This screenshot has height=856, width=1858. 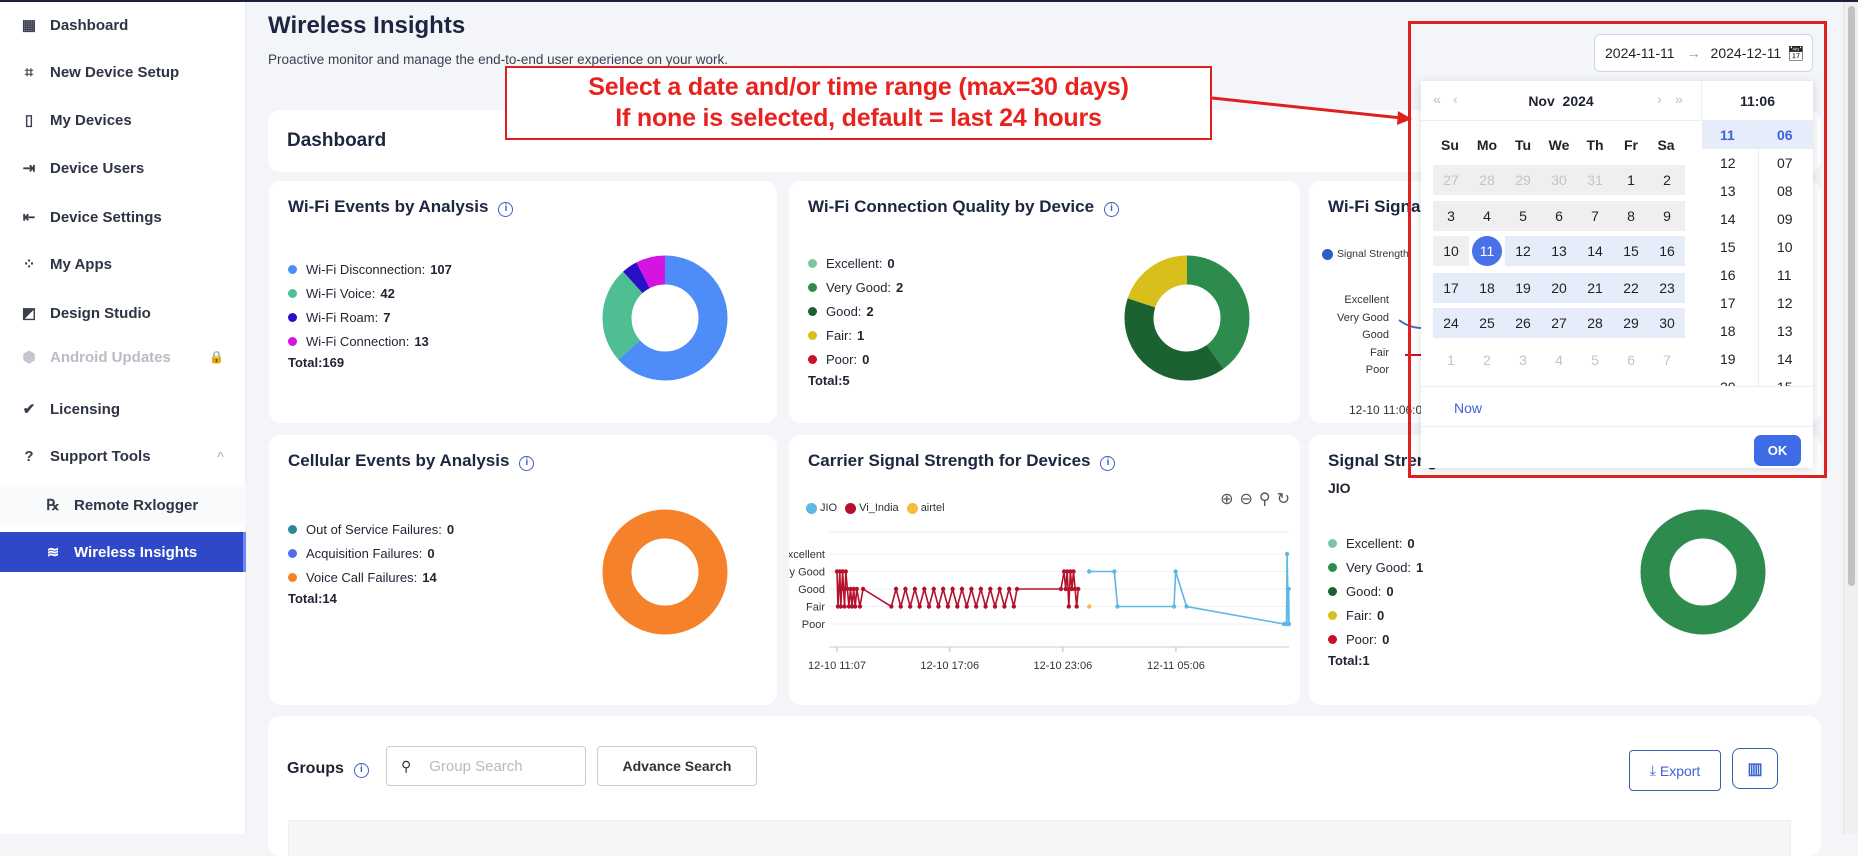 I want to click on hour-column: 11 12 13 14 15 16 17 18 19 20, so click(x=1730, y=254).